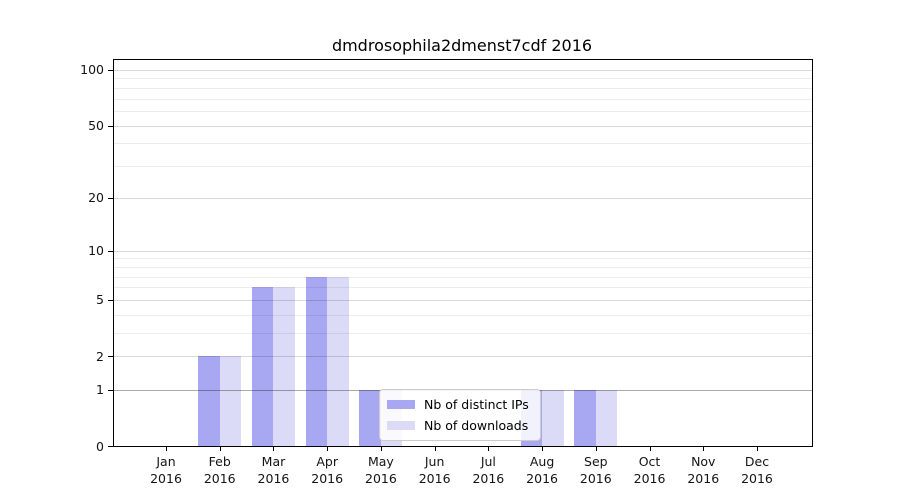 The height and width of the screenshot is (500, 900). Describe the element at coordinates (327, 478) in the screenshot. I see `x-tick-year-apr: 2016` at that location.